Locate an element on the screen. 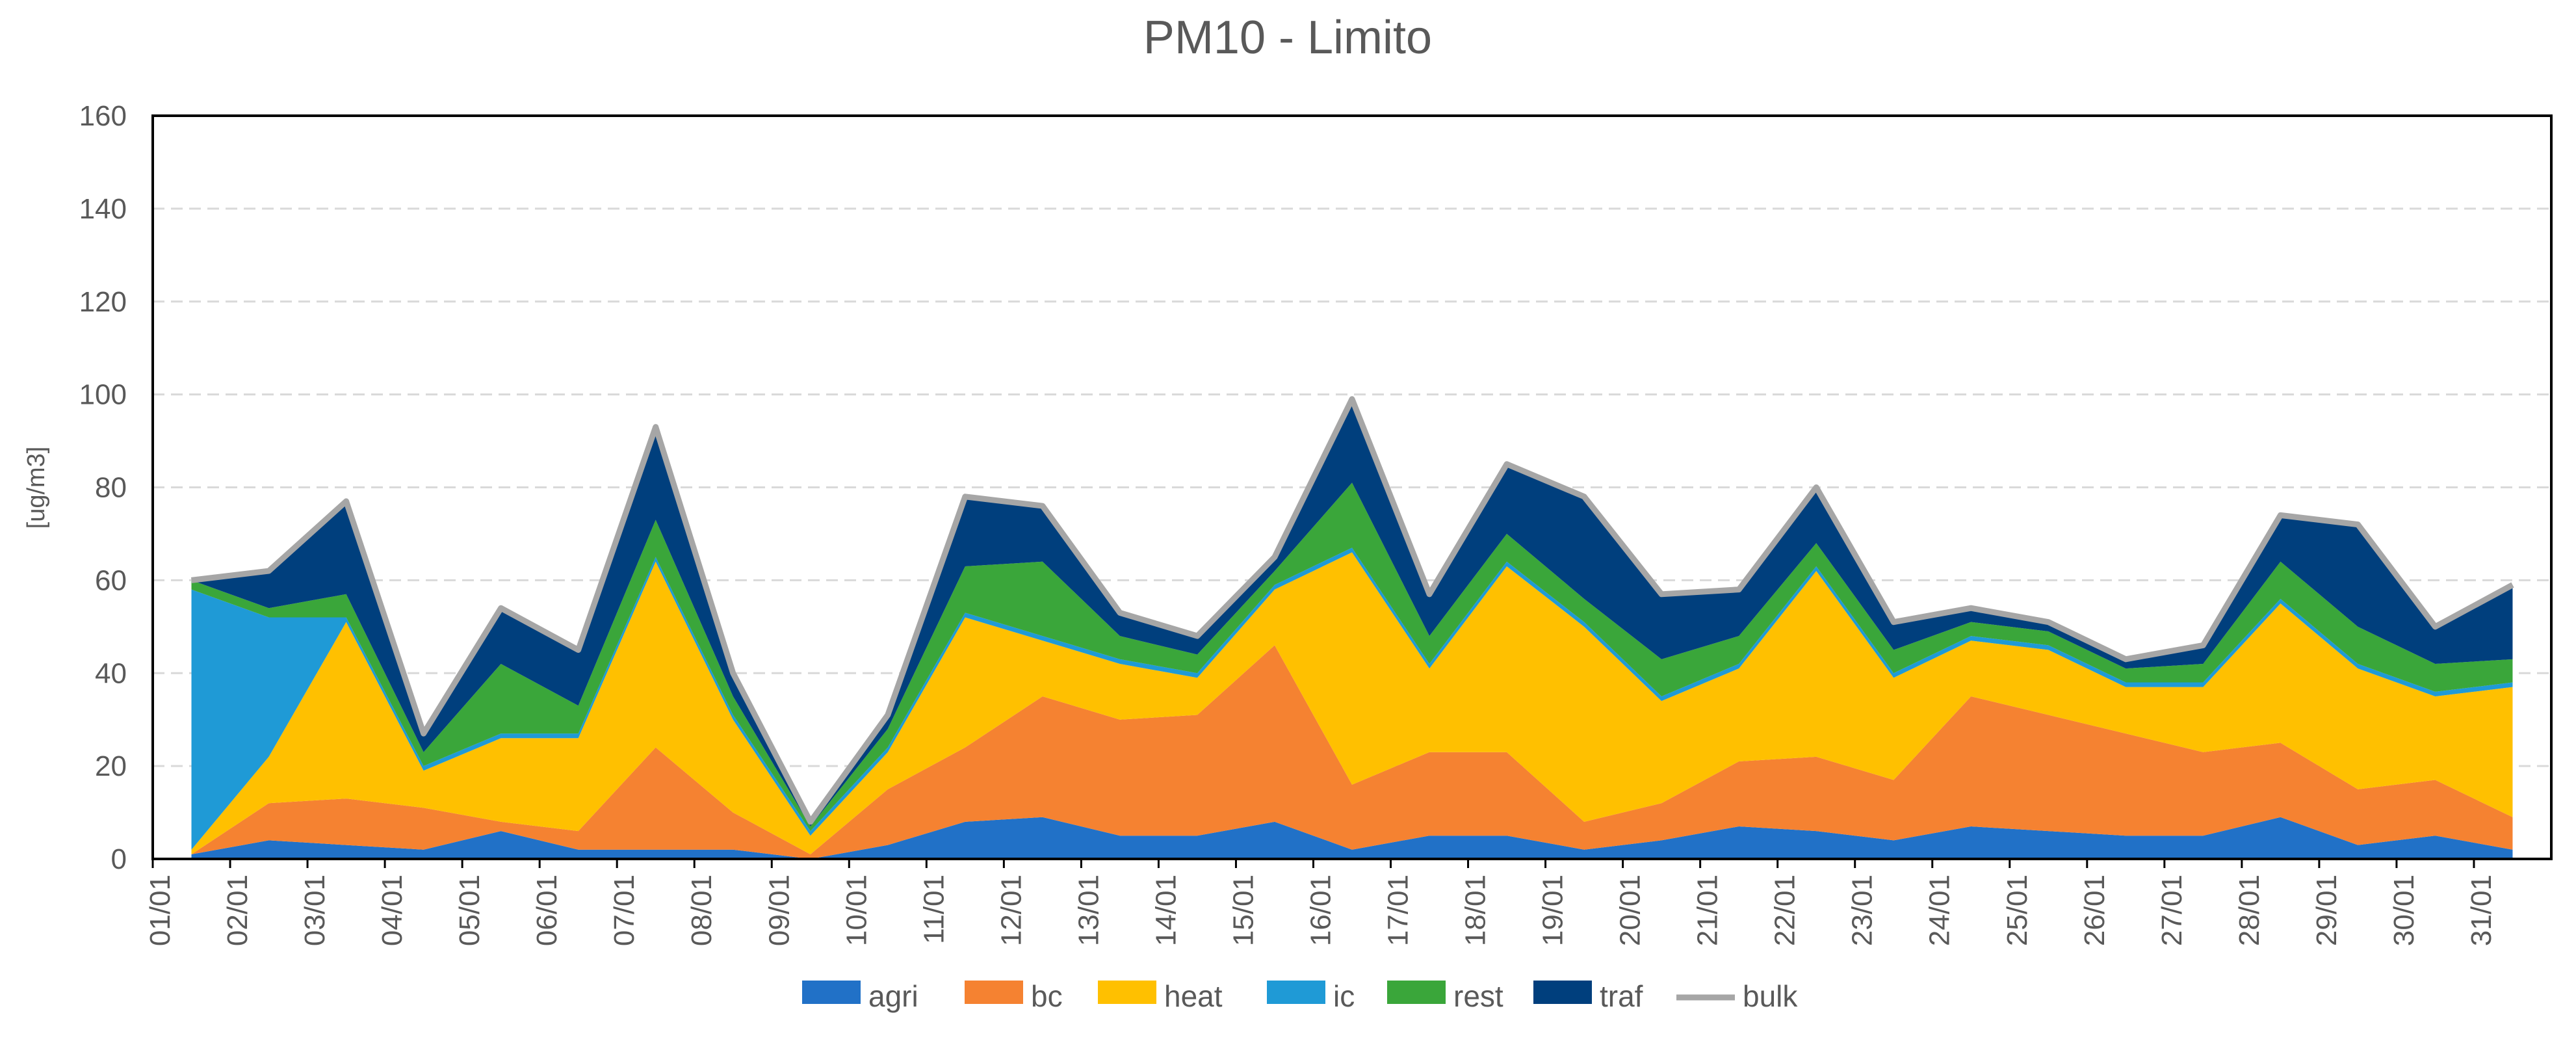  legend-label-bulk: bulk is located at coordinates (1770, 996).